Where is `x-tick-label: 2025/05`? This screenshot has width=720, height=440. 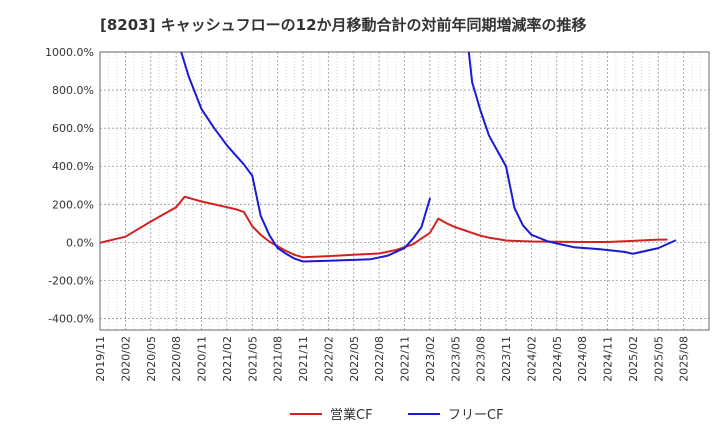 x-tick-label: 2025/05 is located at coordinates (658, 359).